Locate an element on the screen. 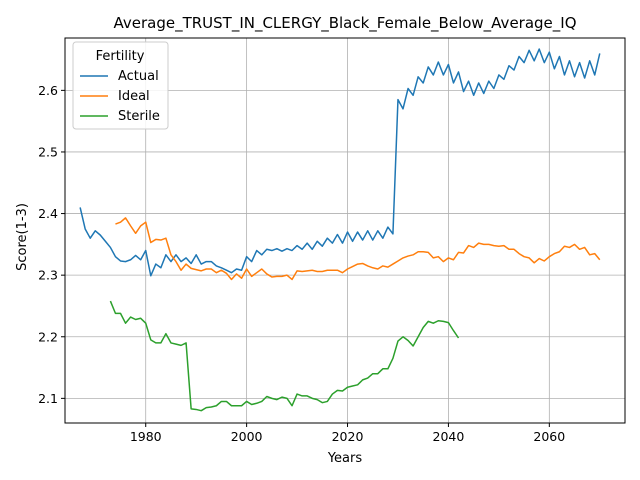 This screenshot has width=640, height=480. x-axis-label: Years is located at coordinates (345, 458).